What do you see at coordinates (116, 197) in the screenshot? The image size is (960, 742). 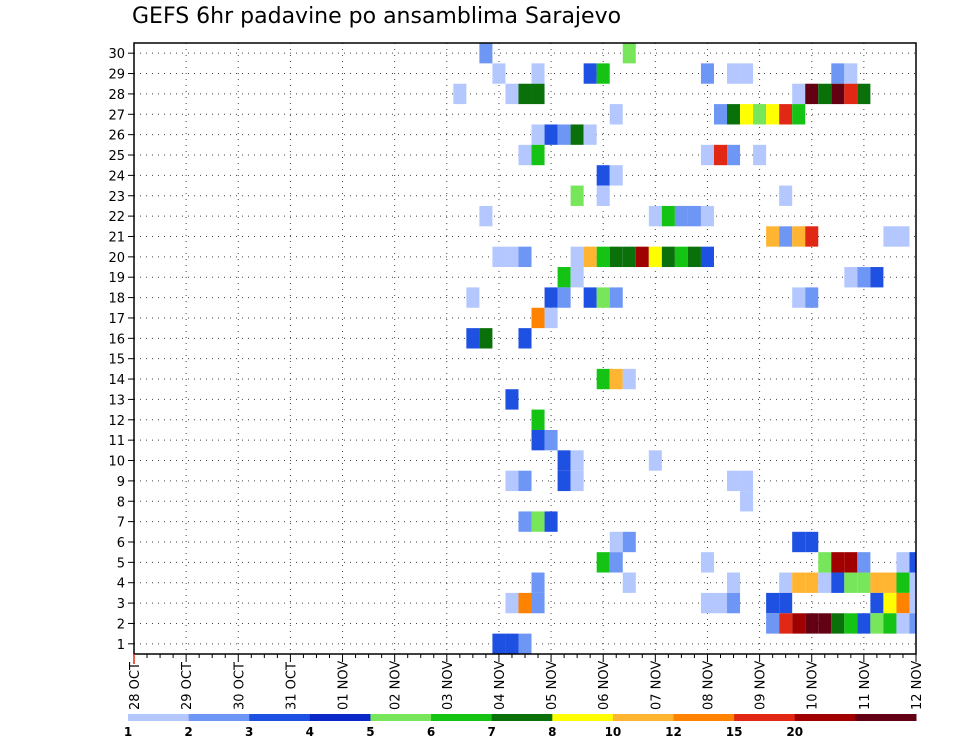 I see `y-tick-label: 23` at bounding box center [116, 197].